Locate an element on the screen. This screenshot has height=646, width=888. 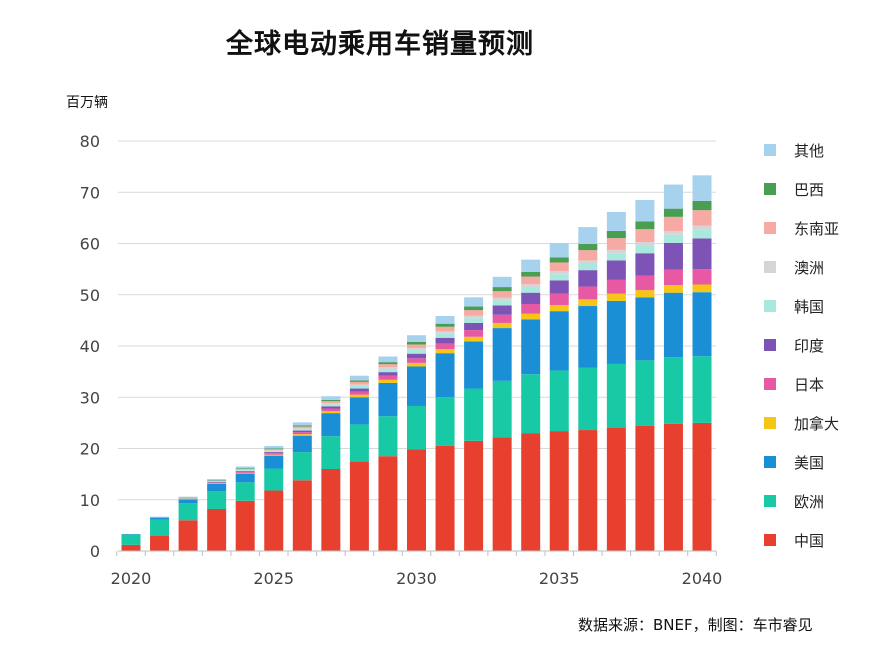
legend-item: 日本 is located at coordinates (794, 384).